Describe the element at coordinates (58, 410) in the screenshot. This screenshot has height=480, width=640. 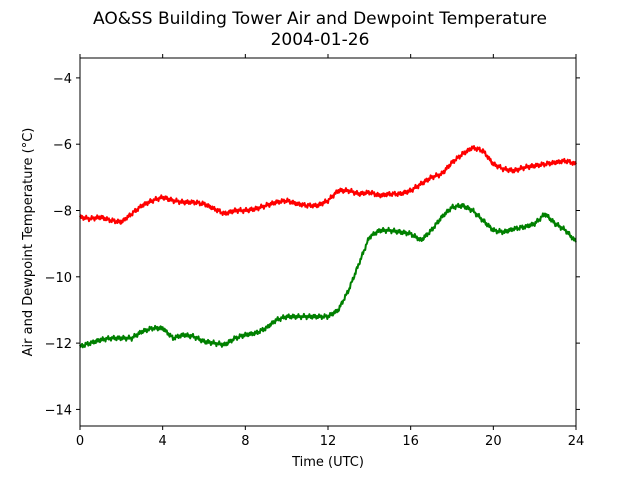
I see `y-tick-label-0: −14` at that location.